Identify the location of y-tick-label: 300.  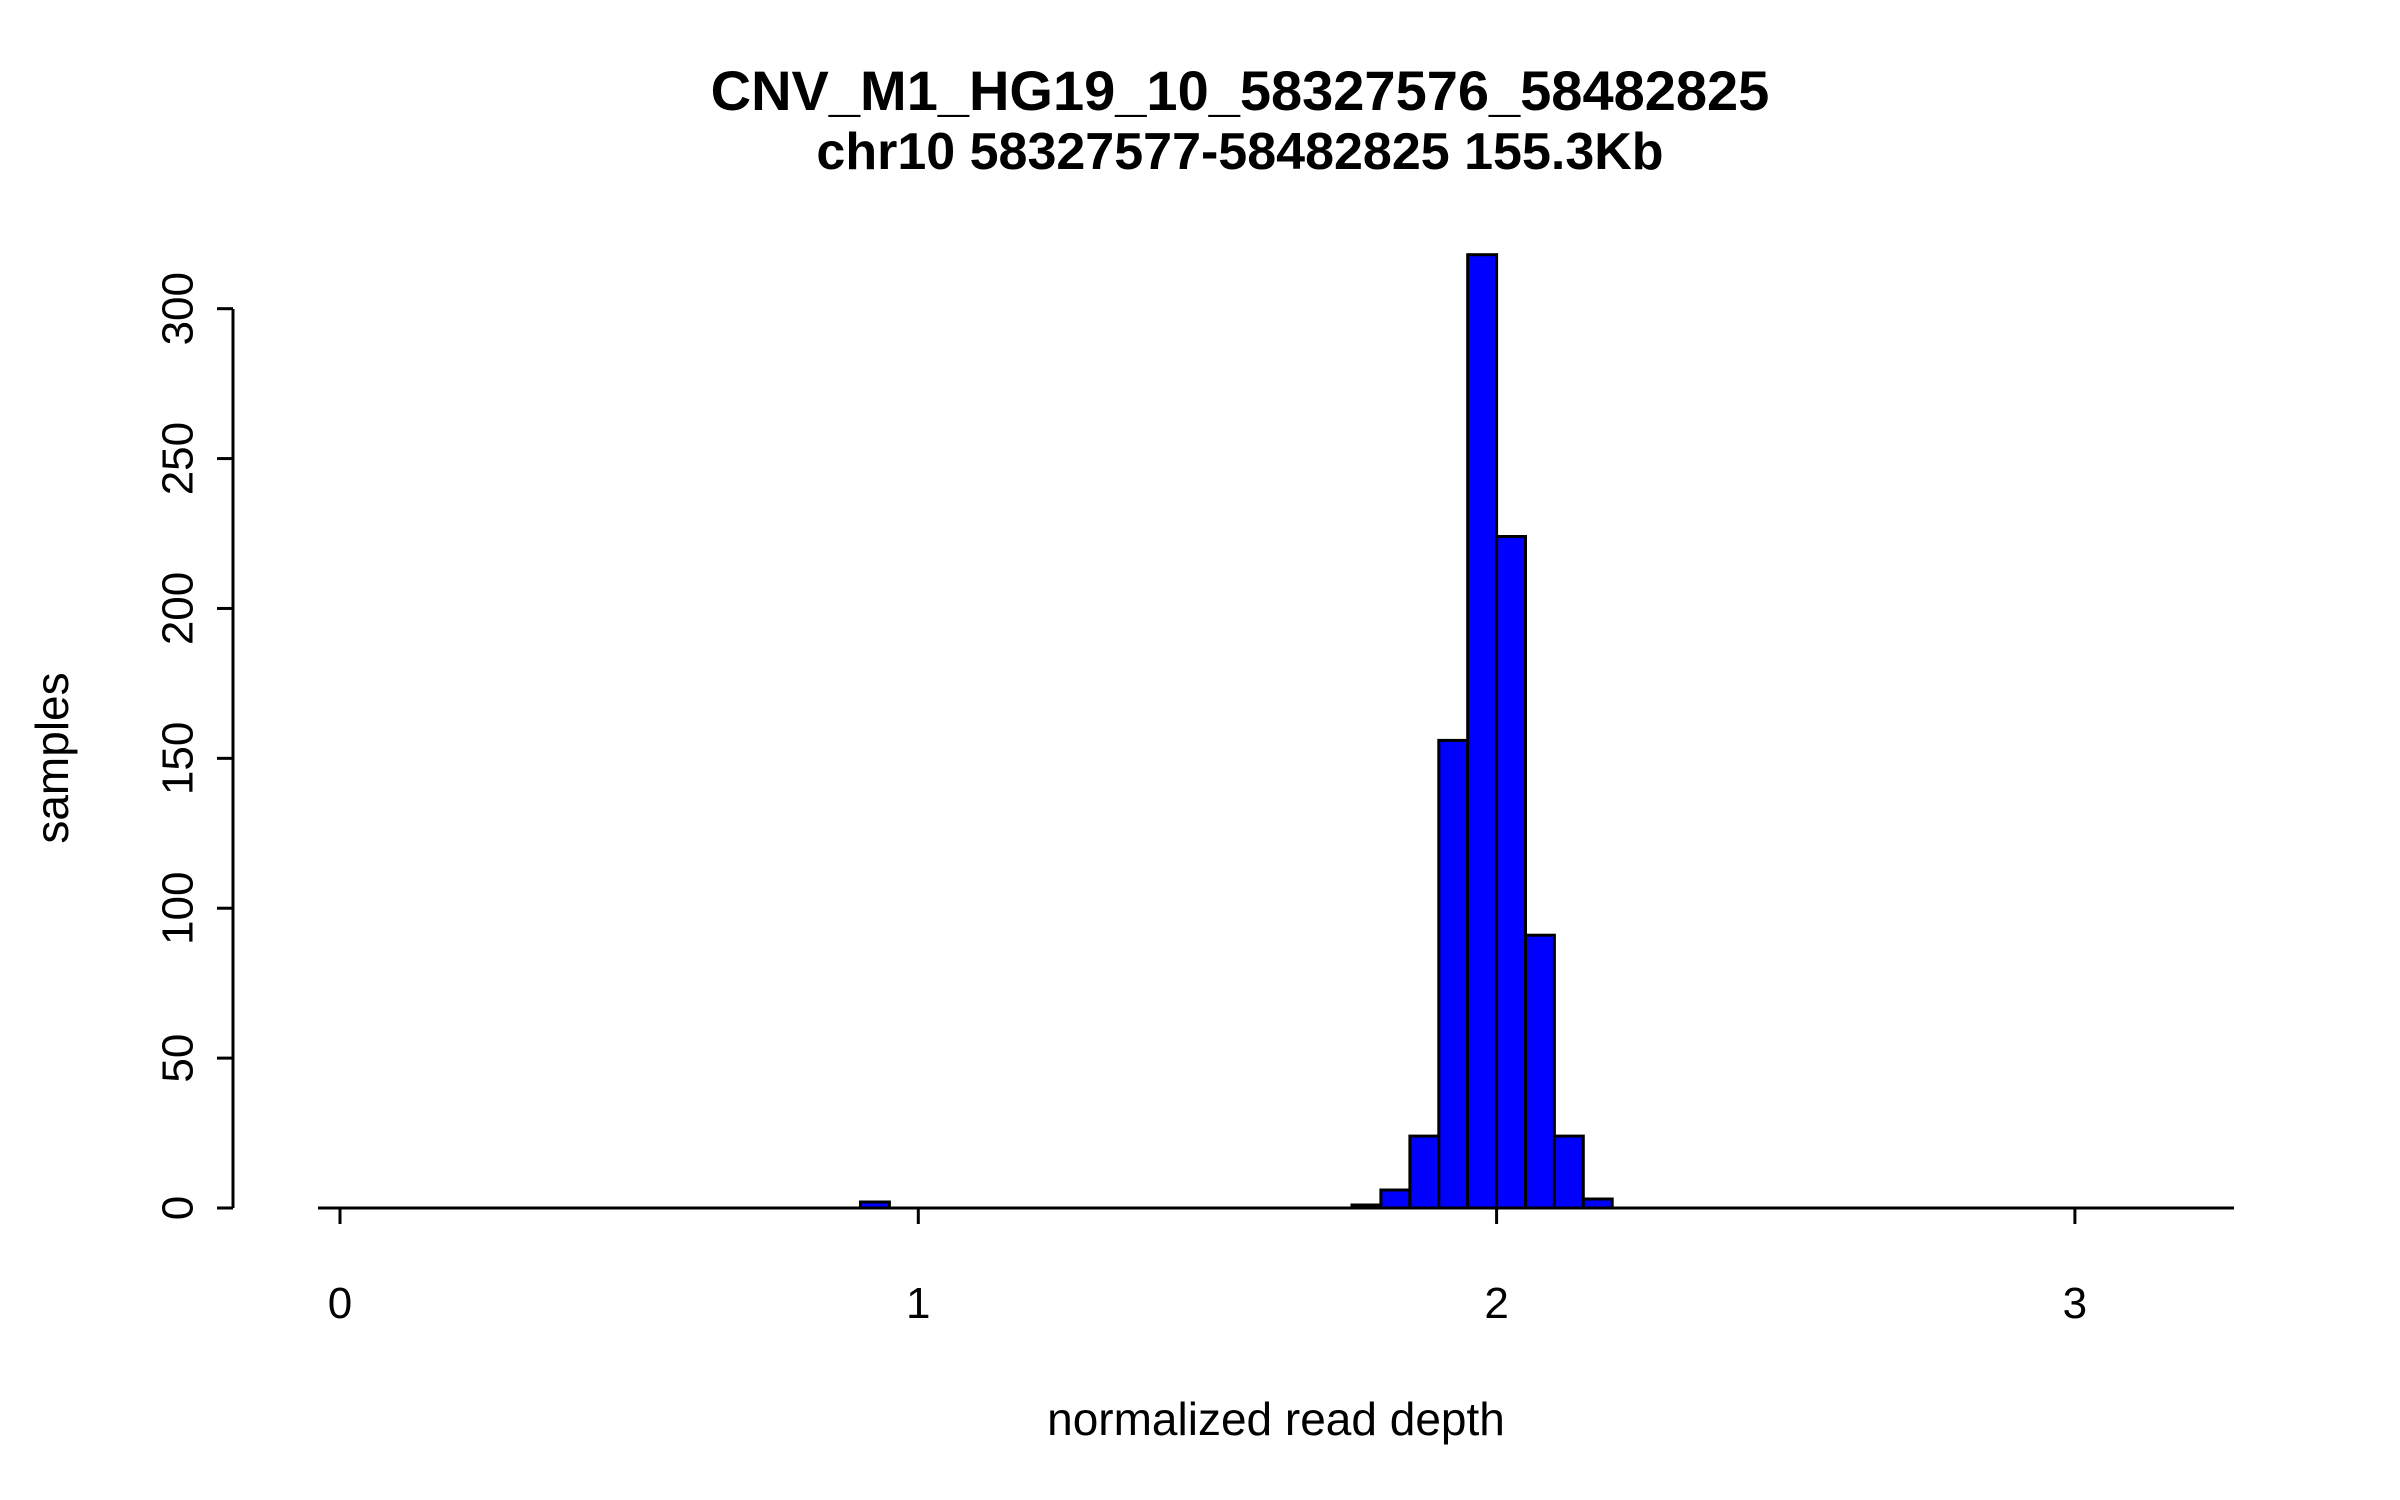
(178, 308).